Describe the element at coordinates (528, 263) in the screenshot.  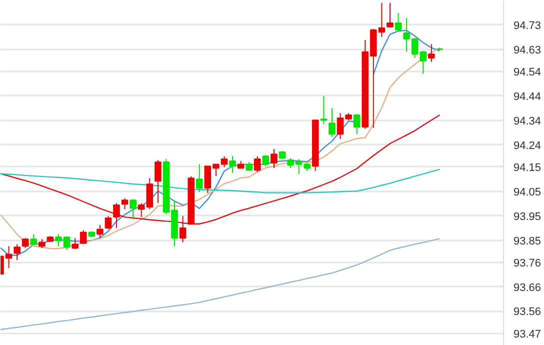
I see `y-tick-label: 93.76` at that location.